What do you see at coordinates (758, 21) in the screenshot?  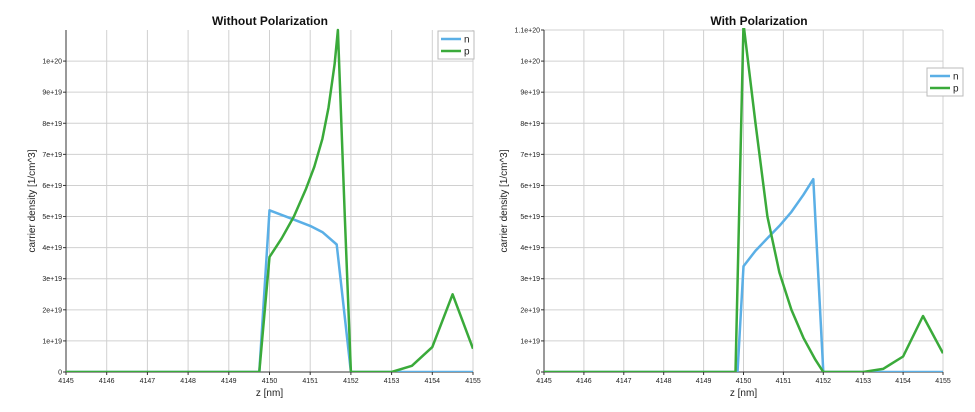 I see `chart-title: With Polarization` at bounding box center [758, 21].